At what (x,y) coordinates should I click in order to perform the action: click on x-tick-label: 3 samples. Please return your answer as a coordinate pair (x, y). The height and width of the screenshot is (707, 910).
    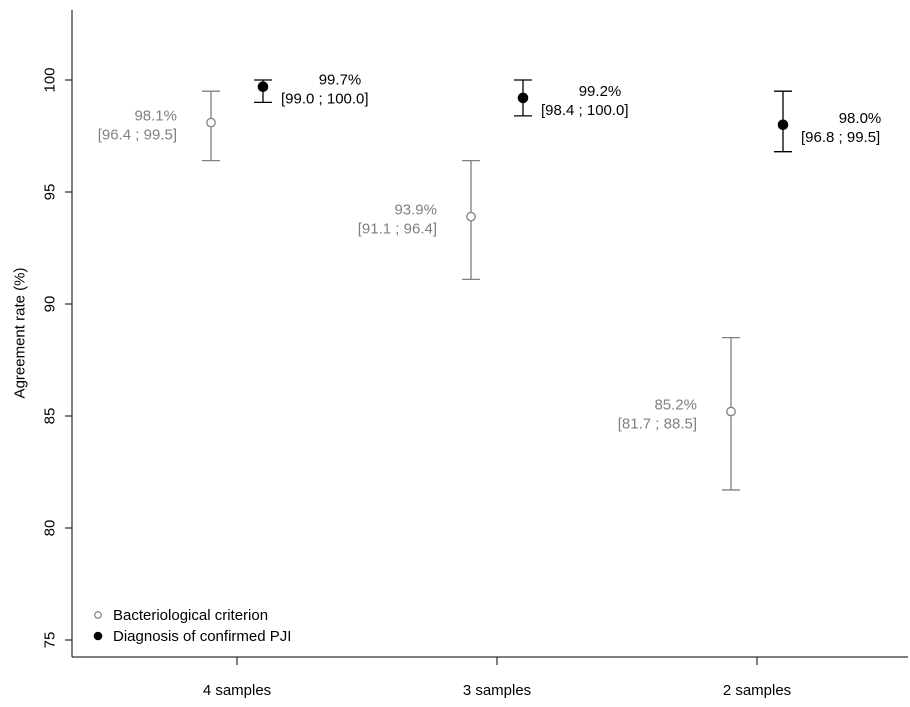
    Looking at the image, I should click on (497, 690).